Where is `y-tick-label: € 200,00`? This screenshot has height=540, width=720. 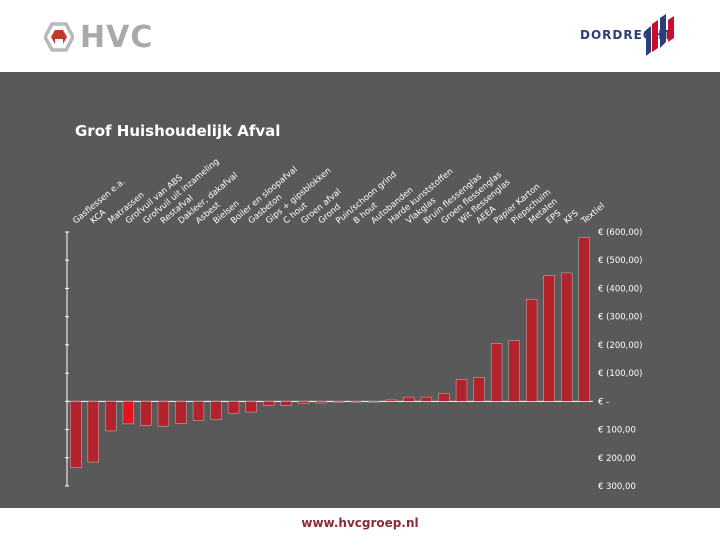 y-tick-label: € 200,00 is located at coordinates (617, 459).